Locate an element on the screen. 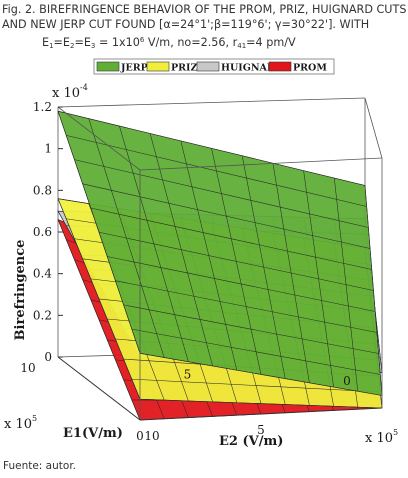 This screenshot has width=408, height=478. legend-label-huignard: HUIGNARD is located at coordinates (252, 68).